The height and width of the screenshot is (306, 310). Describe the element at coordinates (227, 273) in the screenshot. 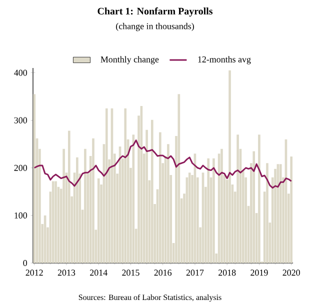

I see `x-tick-label: 2018` at that location.